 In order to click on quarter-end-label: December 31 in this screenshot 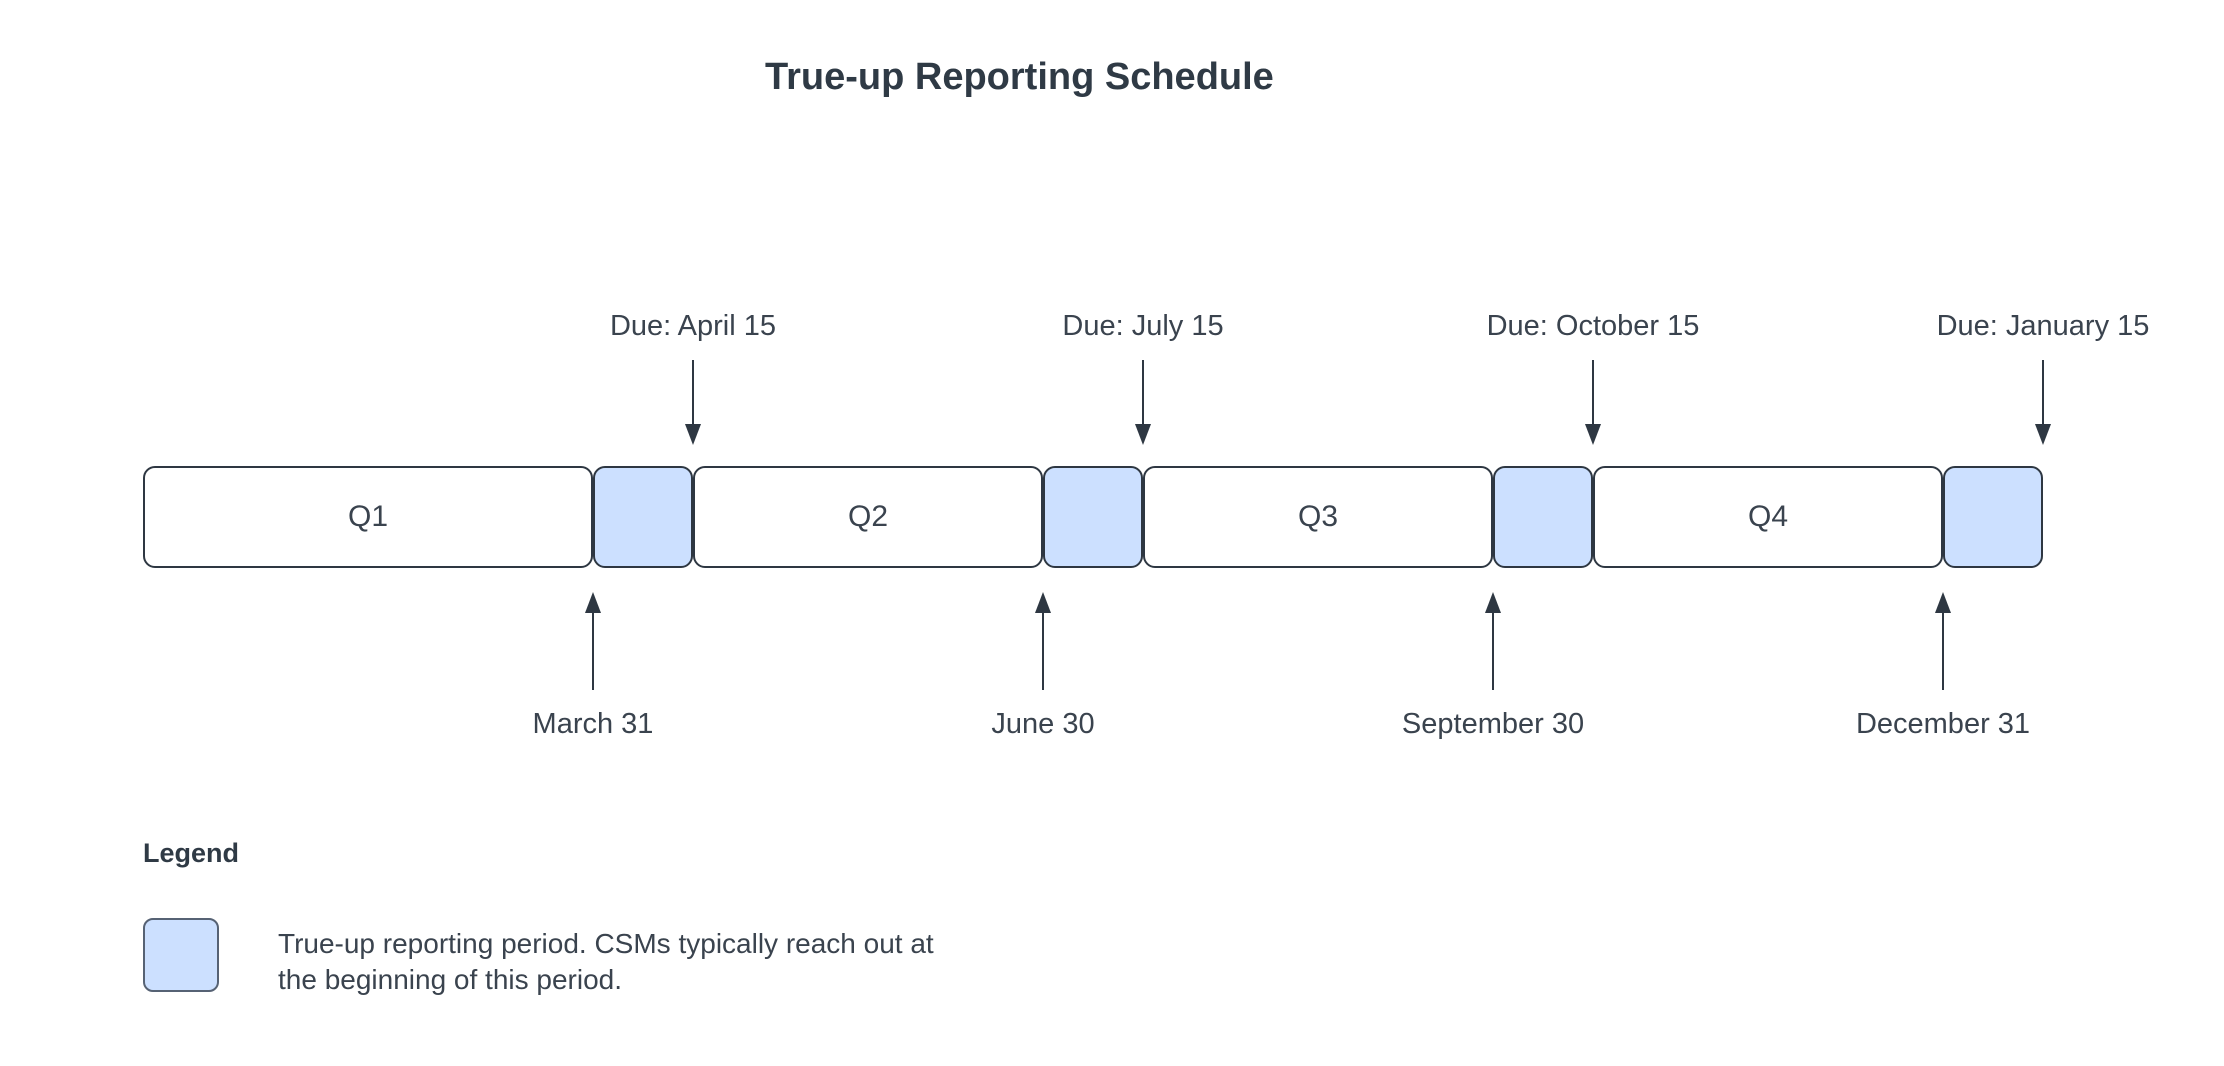, I will do `click(1943, 724)`.